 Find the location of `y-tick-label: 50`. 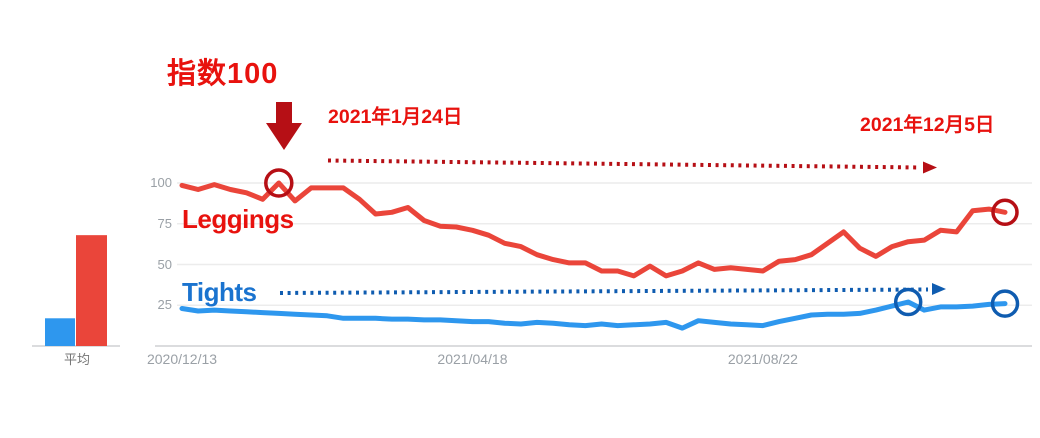

y-tick-label: 50 is located at coordinates (164, 264).